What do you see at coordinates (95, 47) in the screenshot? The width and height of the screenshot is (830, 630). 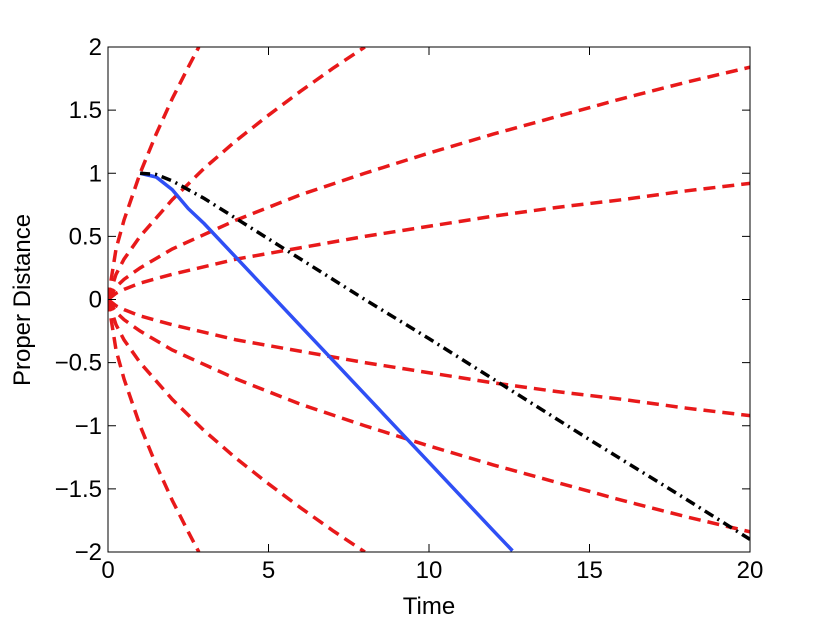 I see `y-tick-label: 2` at bounding box center [95, 47].